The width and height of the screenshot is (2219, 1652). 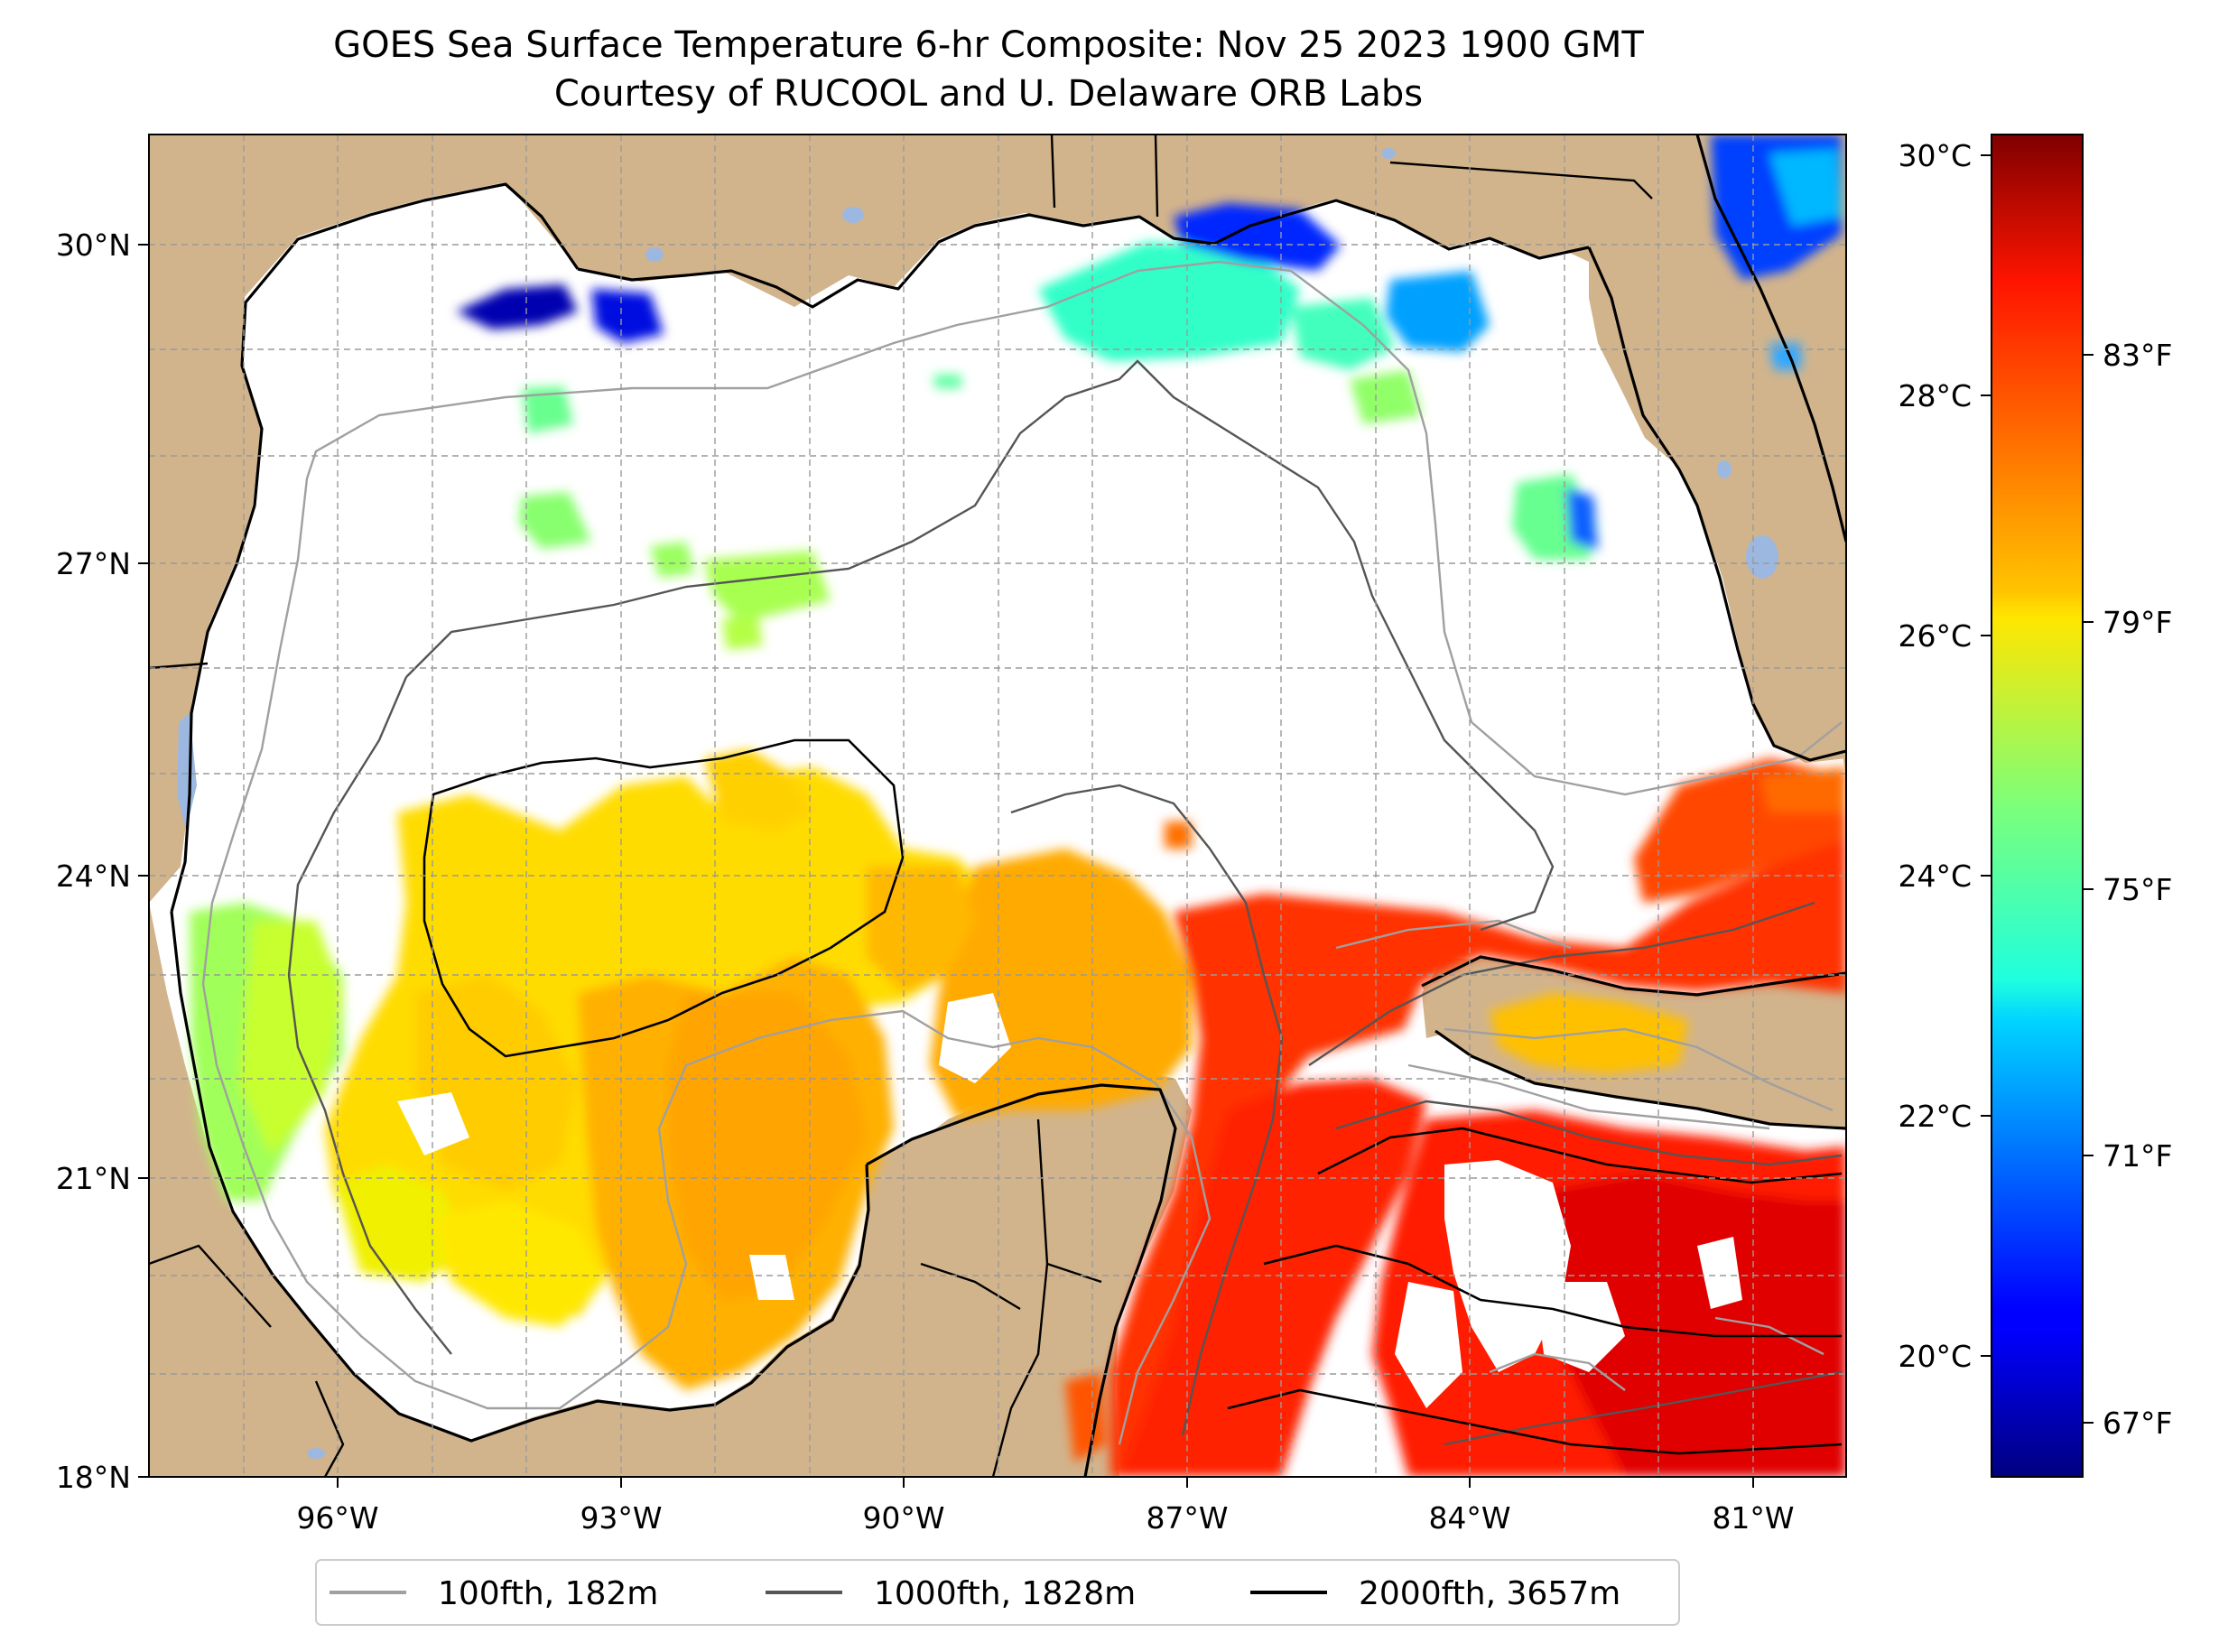 What do you see at coordinates (93, 245) in the screenshot?
I see `lat-label: 30°N` at bounding box center [93, 245].